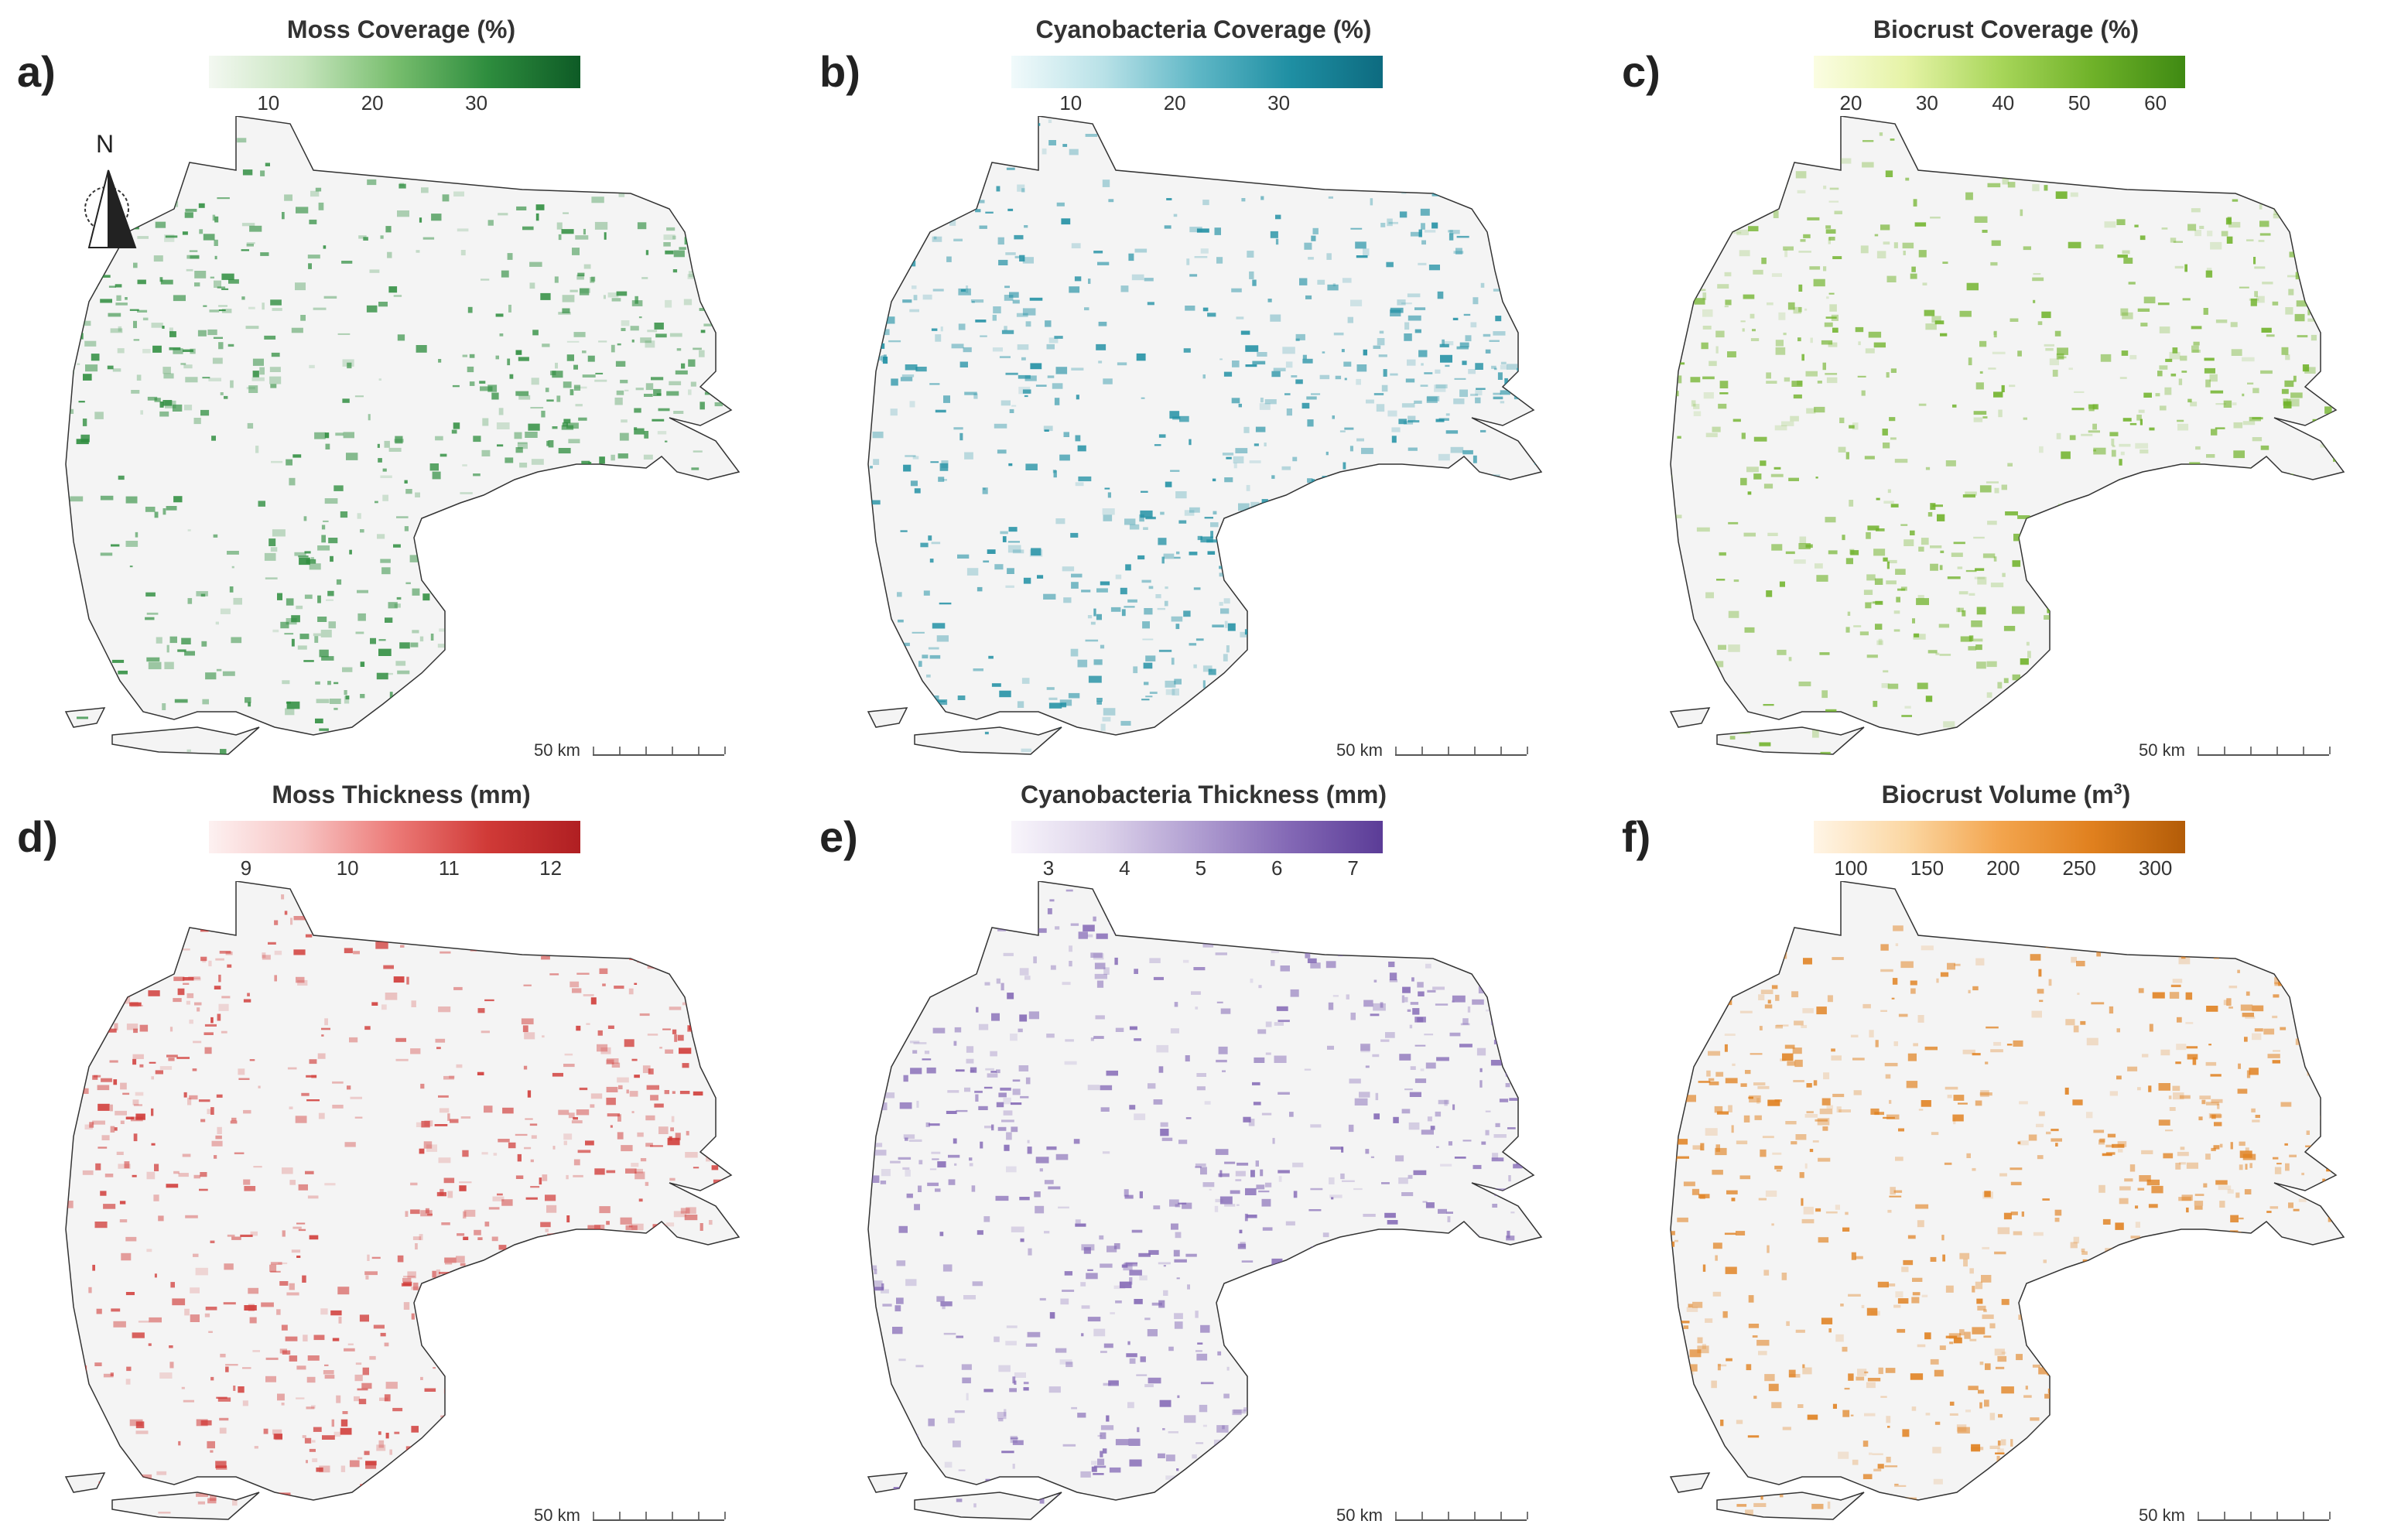 This screenshot has height=1531, width=2408. I want to click on north-arrow-icon, so click(110, 208).